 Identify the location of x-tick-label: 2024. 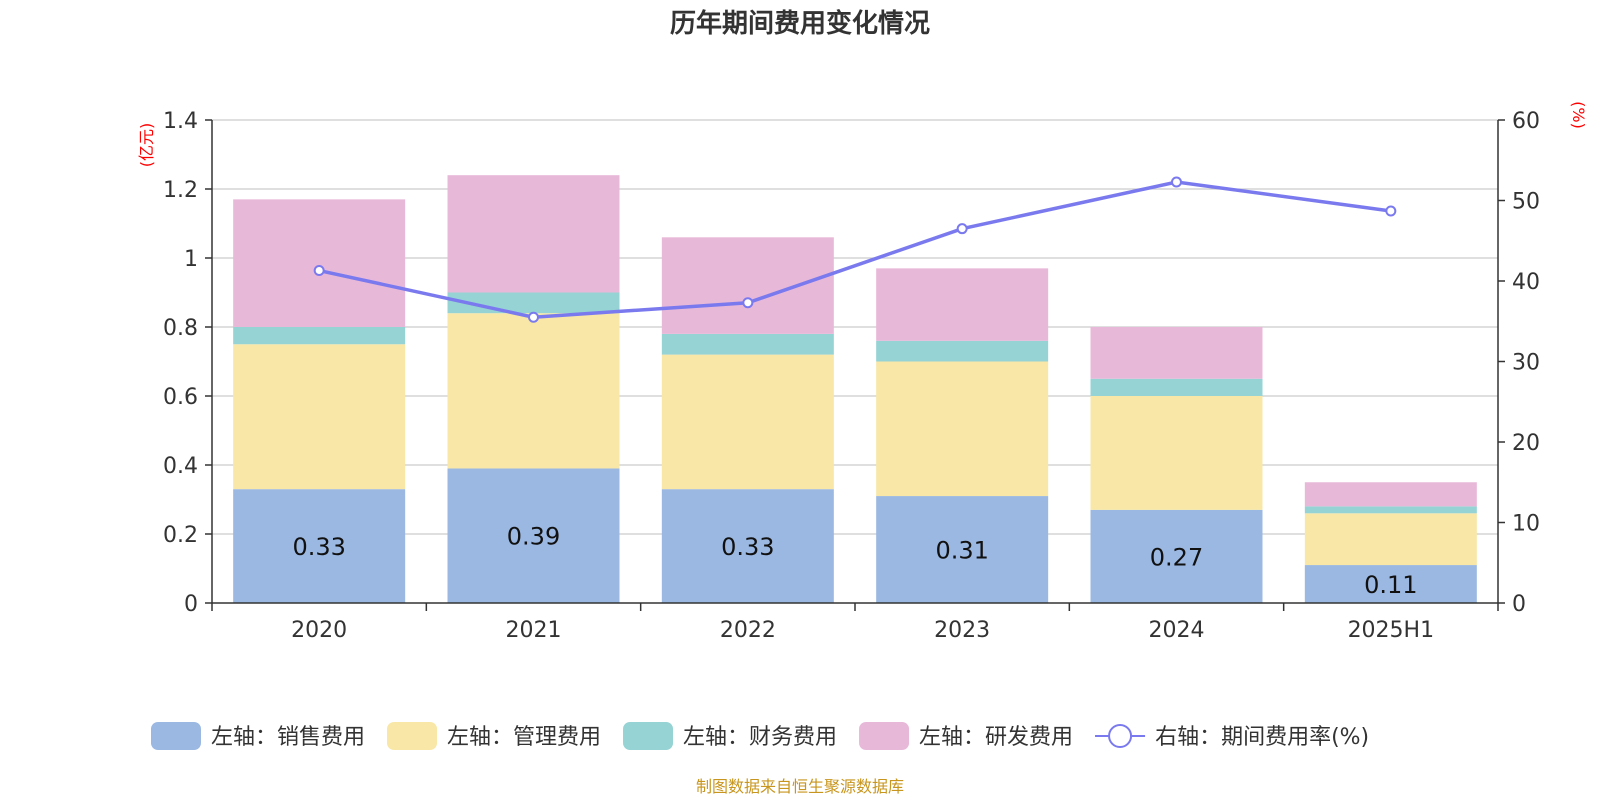
(1177, 630).